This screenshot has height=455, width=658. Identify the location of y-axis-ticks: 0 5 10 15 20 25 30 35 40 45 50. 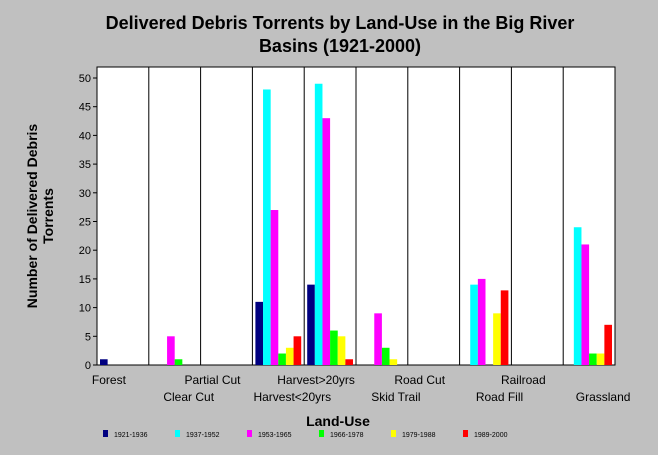
(88, 222).